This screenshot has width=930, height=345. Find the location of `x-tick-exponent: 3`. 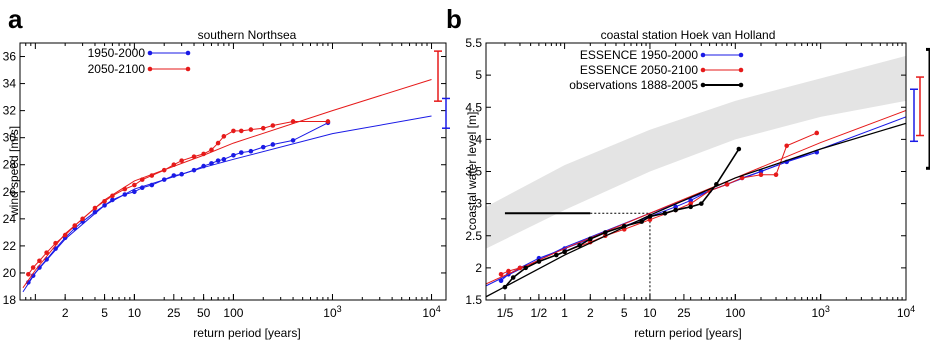

x-tick-exponent: 3 is located at coordinates (827, 309).